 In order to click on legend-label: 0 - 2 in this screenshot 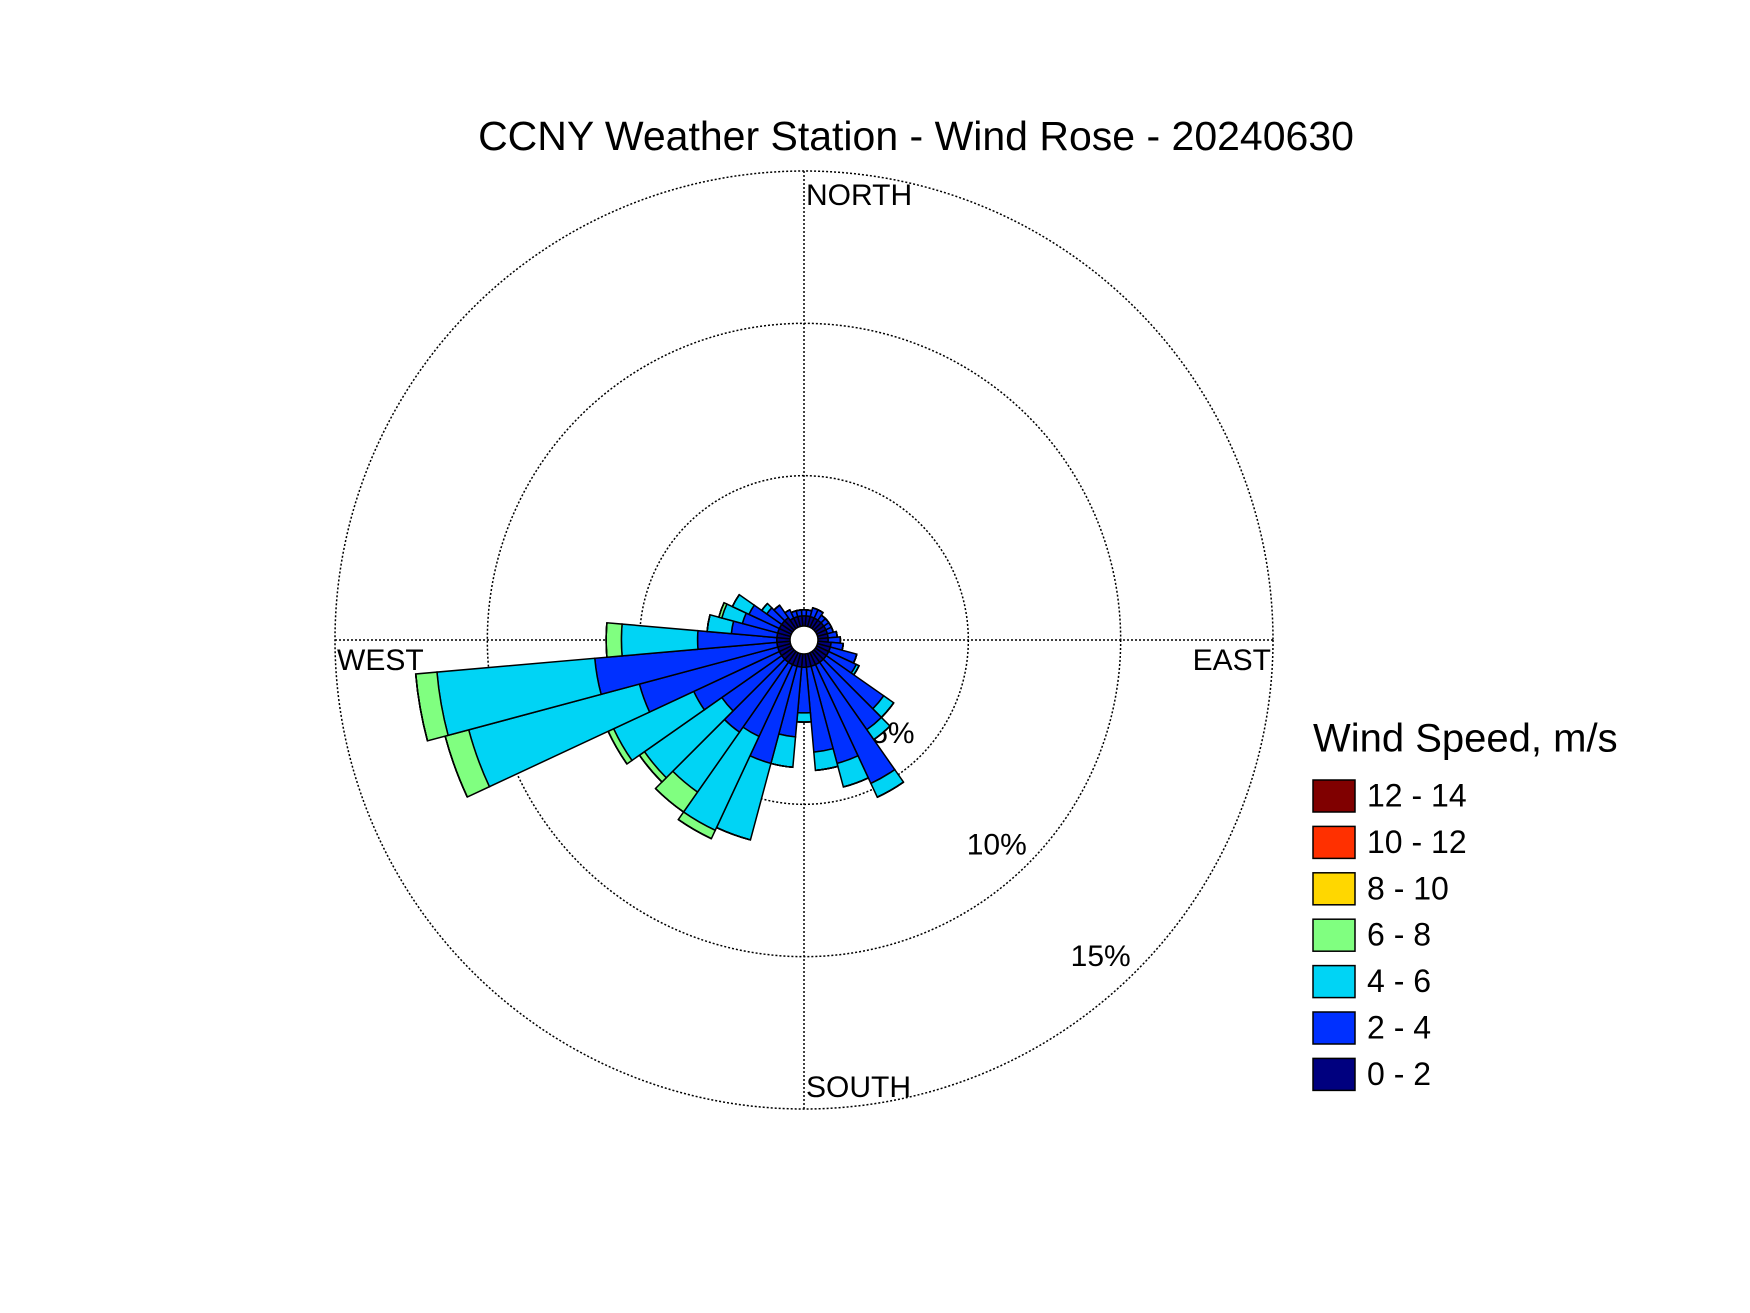, I will do `click(1399, 1074)`.